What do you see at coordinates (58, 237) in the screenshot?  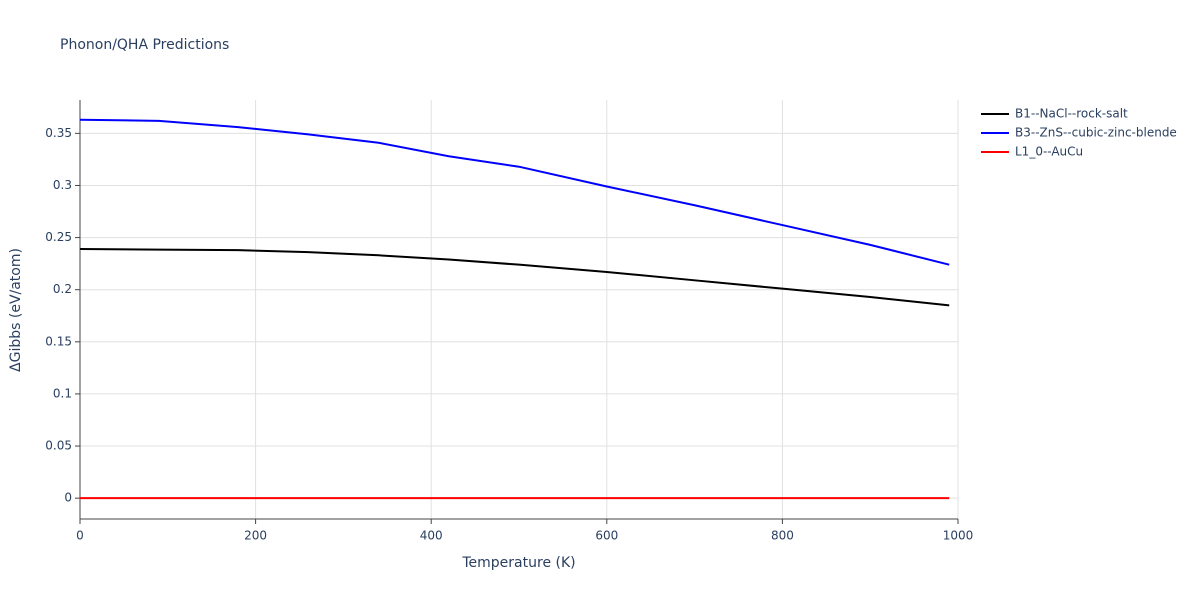 I see `y-tick-label: 0.25` at bounding box center [58, 237].